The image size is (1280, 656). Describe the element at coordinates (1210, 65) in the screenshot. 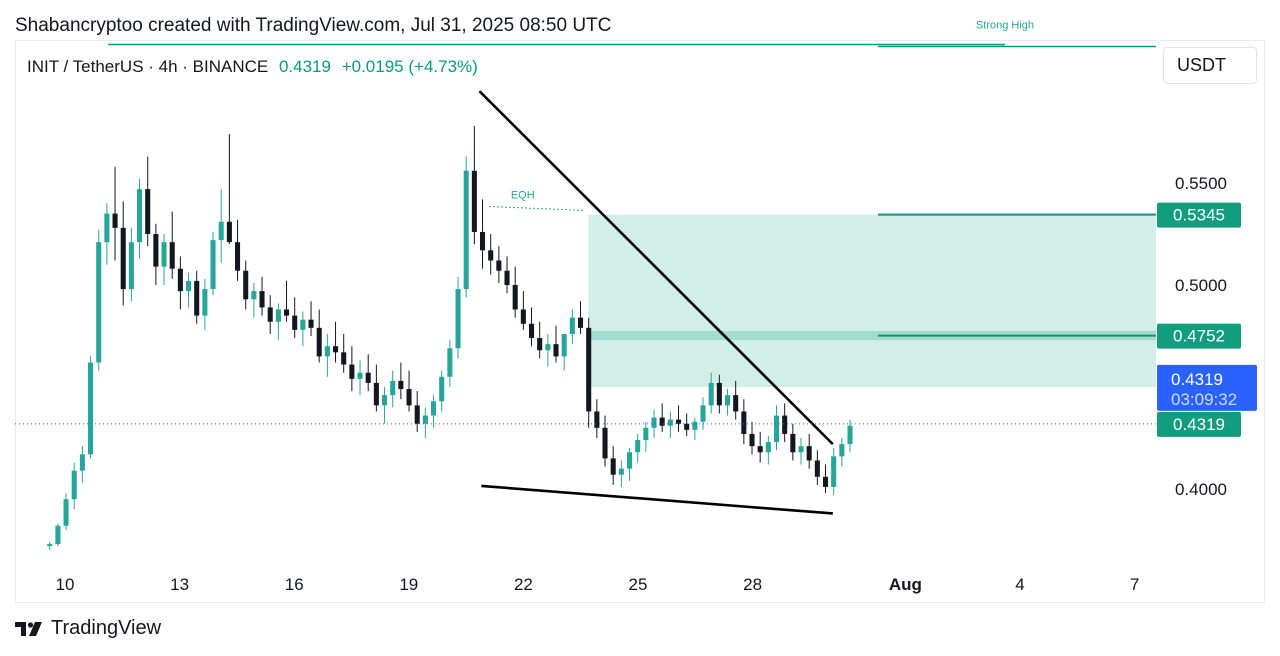

I see `currency-button: USDT` at that location.